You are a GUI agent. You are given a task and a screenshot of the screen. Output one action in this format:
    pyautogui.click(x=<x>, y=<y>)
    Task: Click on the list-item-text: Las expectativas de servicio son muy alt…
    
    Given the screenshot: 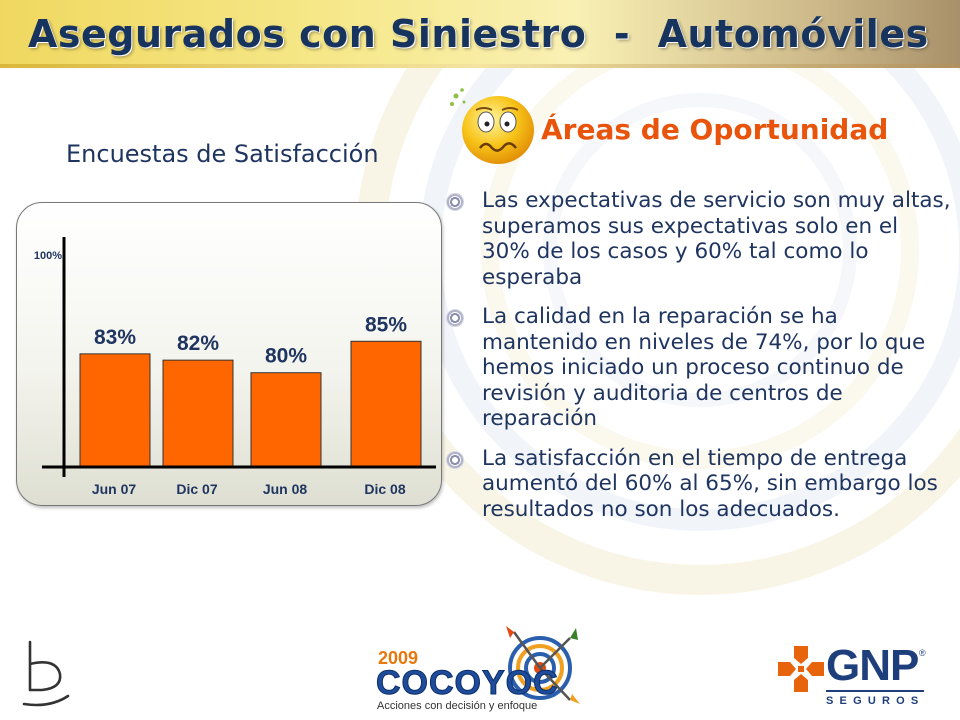 What is the action you would take?
    pyautogui.click(x=716, y=239)
    